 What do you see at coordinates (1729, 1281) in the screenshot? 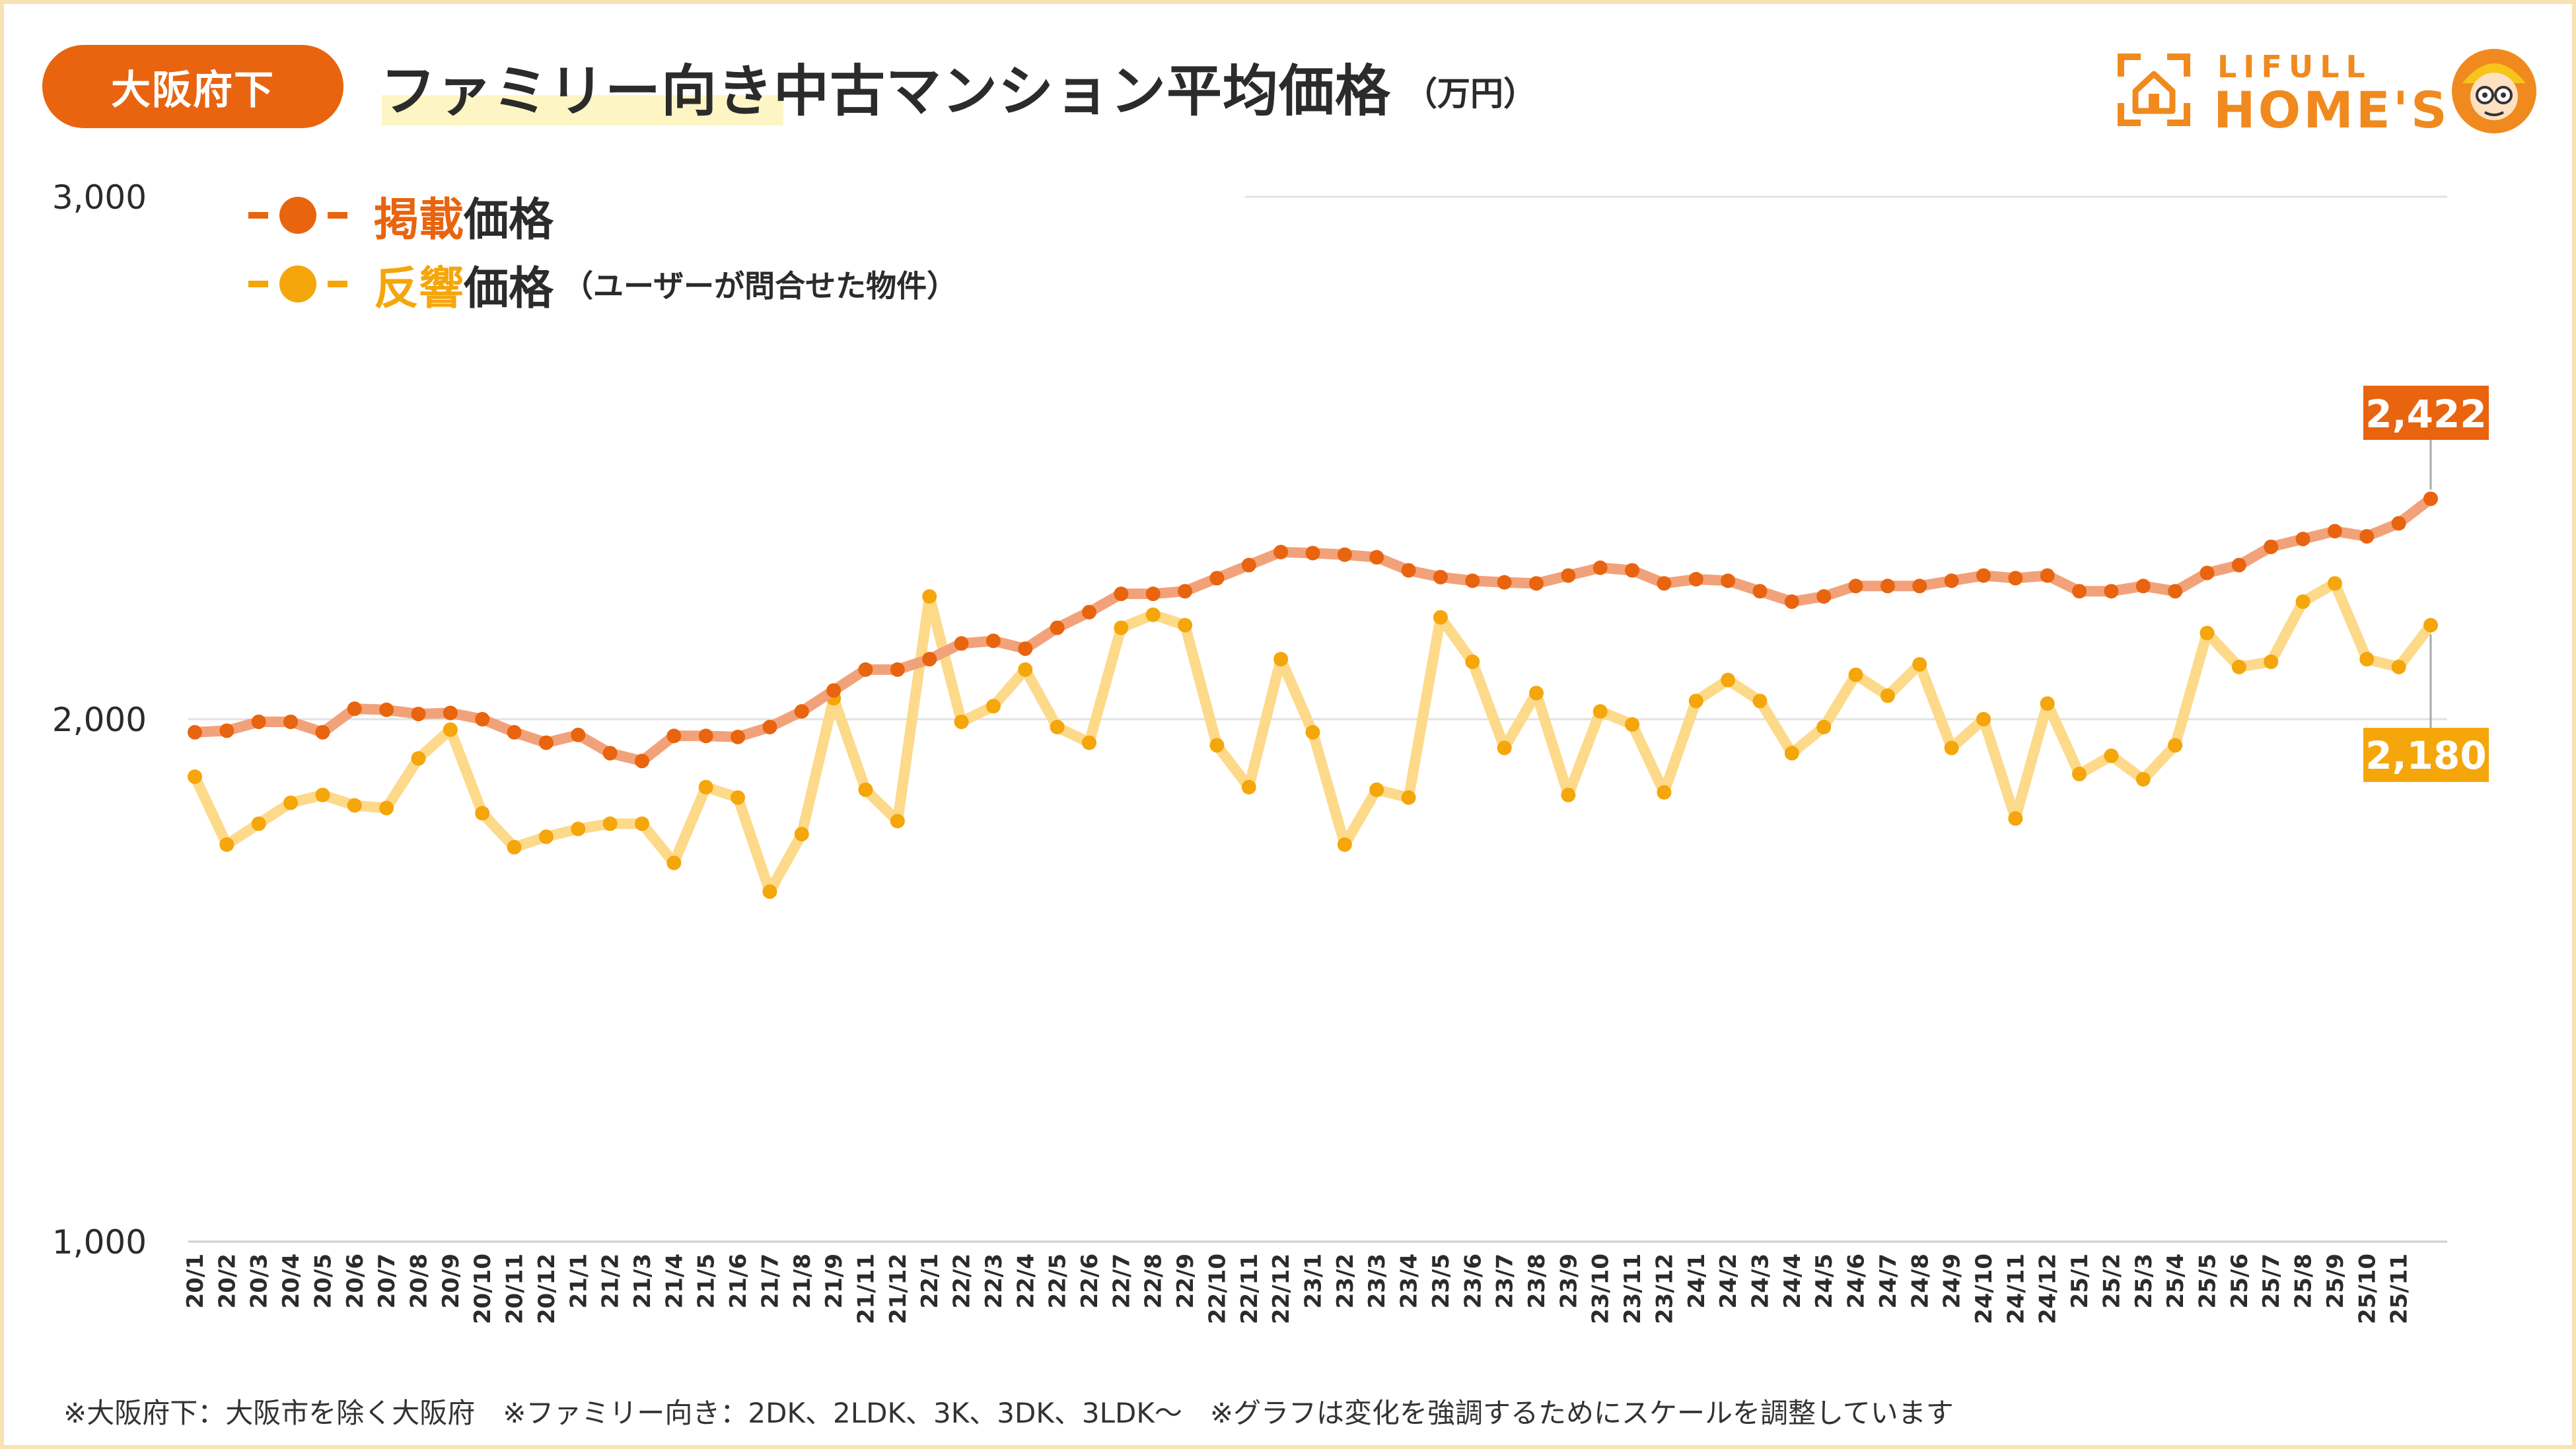
I see `x-tick-label: 24/2` at bounding box center [1729, 1281].